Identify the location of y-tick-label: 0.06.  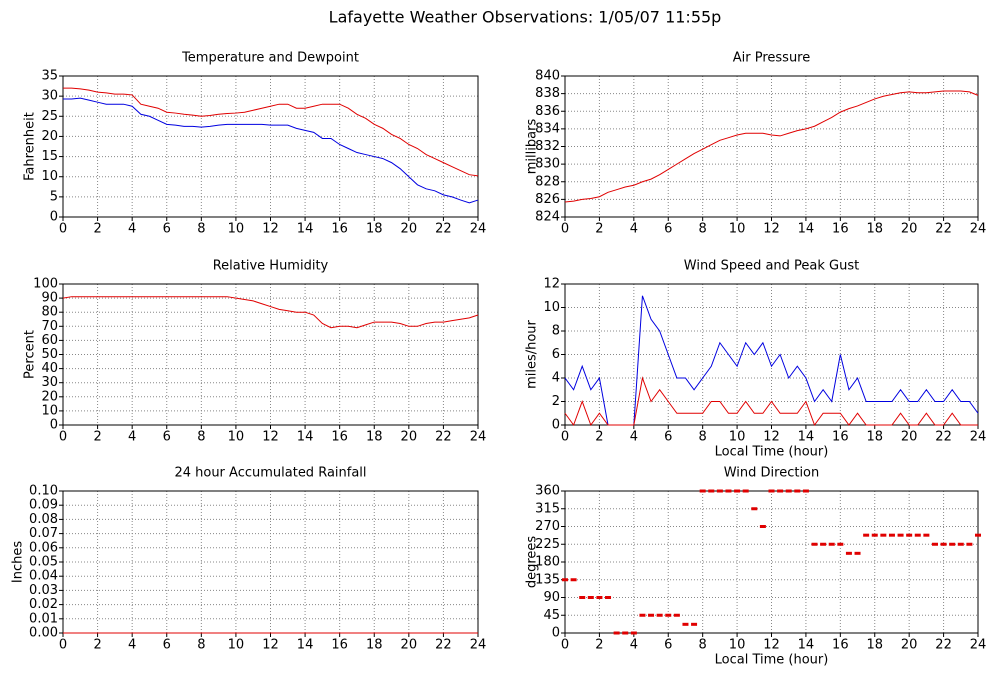
(43, 547).